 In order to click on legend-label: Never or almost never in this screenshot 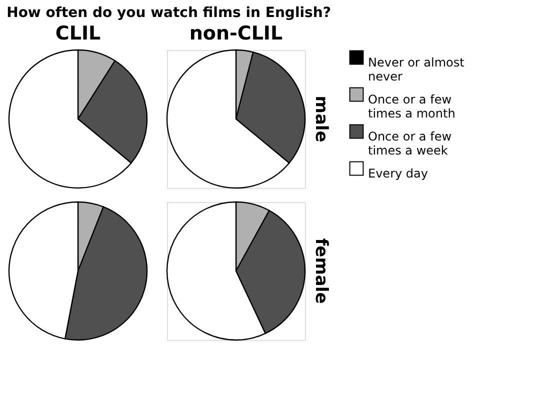, I will do `click(416, 70)`.